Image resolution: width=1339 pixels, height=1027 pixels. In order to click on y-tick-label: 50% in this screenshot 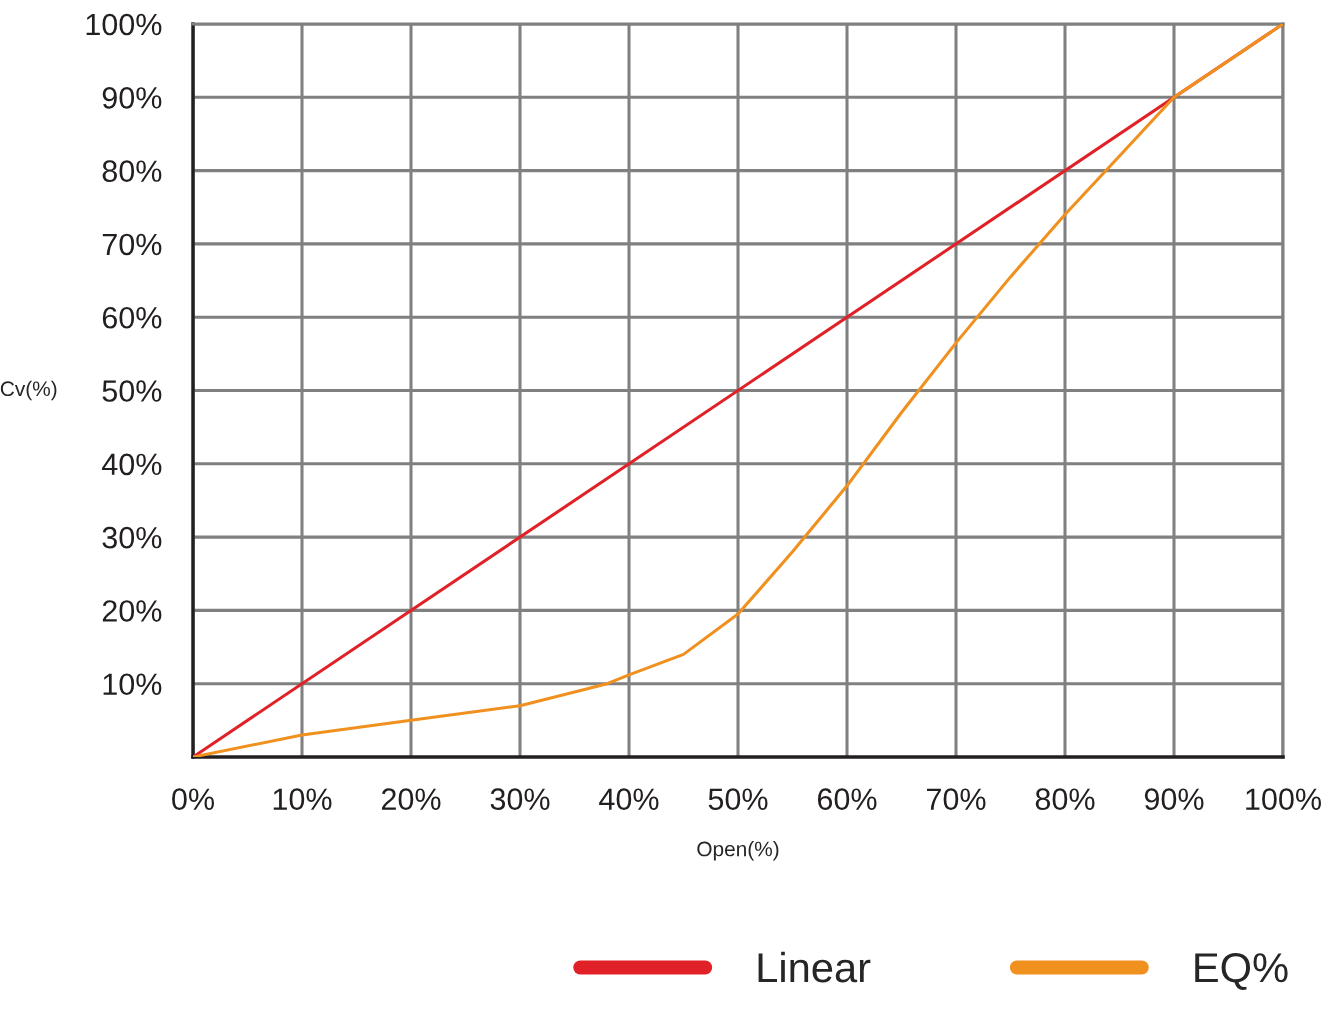, I will do `click(132, 391)`.